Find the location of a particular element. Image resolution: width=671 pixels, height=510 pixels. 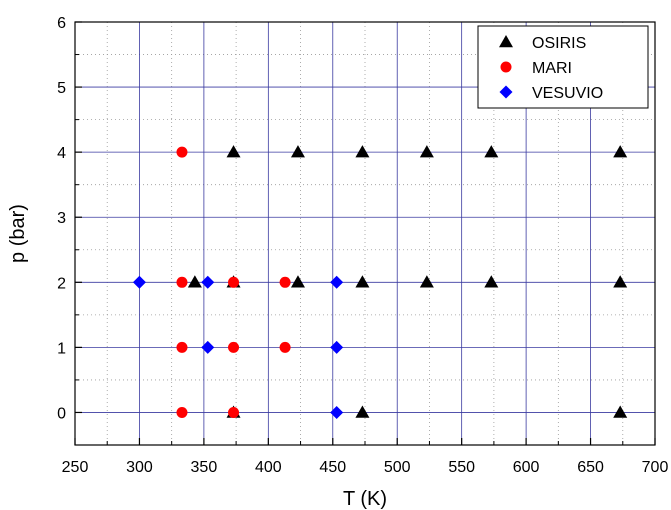

x-tick-label: 500 is located at coordinates (397, 467).